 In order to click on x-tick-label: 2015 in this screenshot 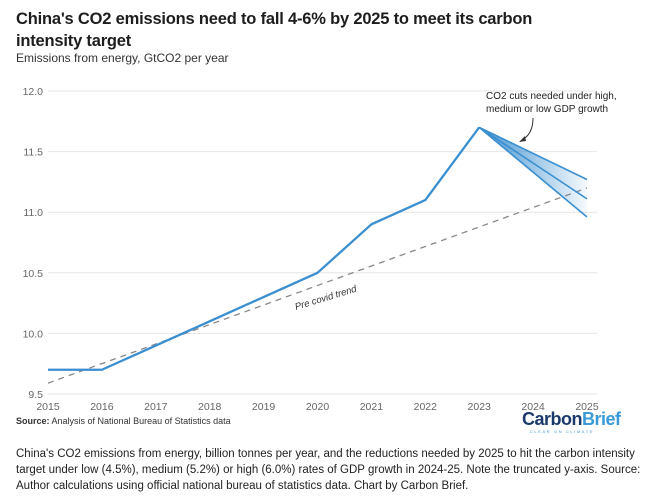, I will do `click(48, 407)`.